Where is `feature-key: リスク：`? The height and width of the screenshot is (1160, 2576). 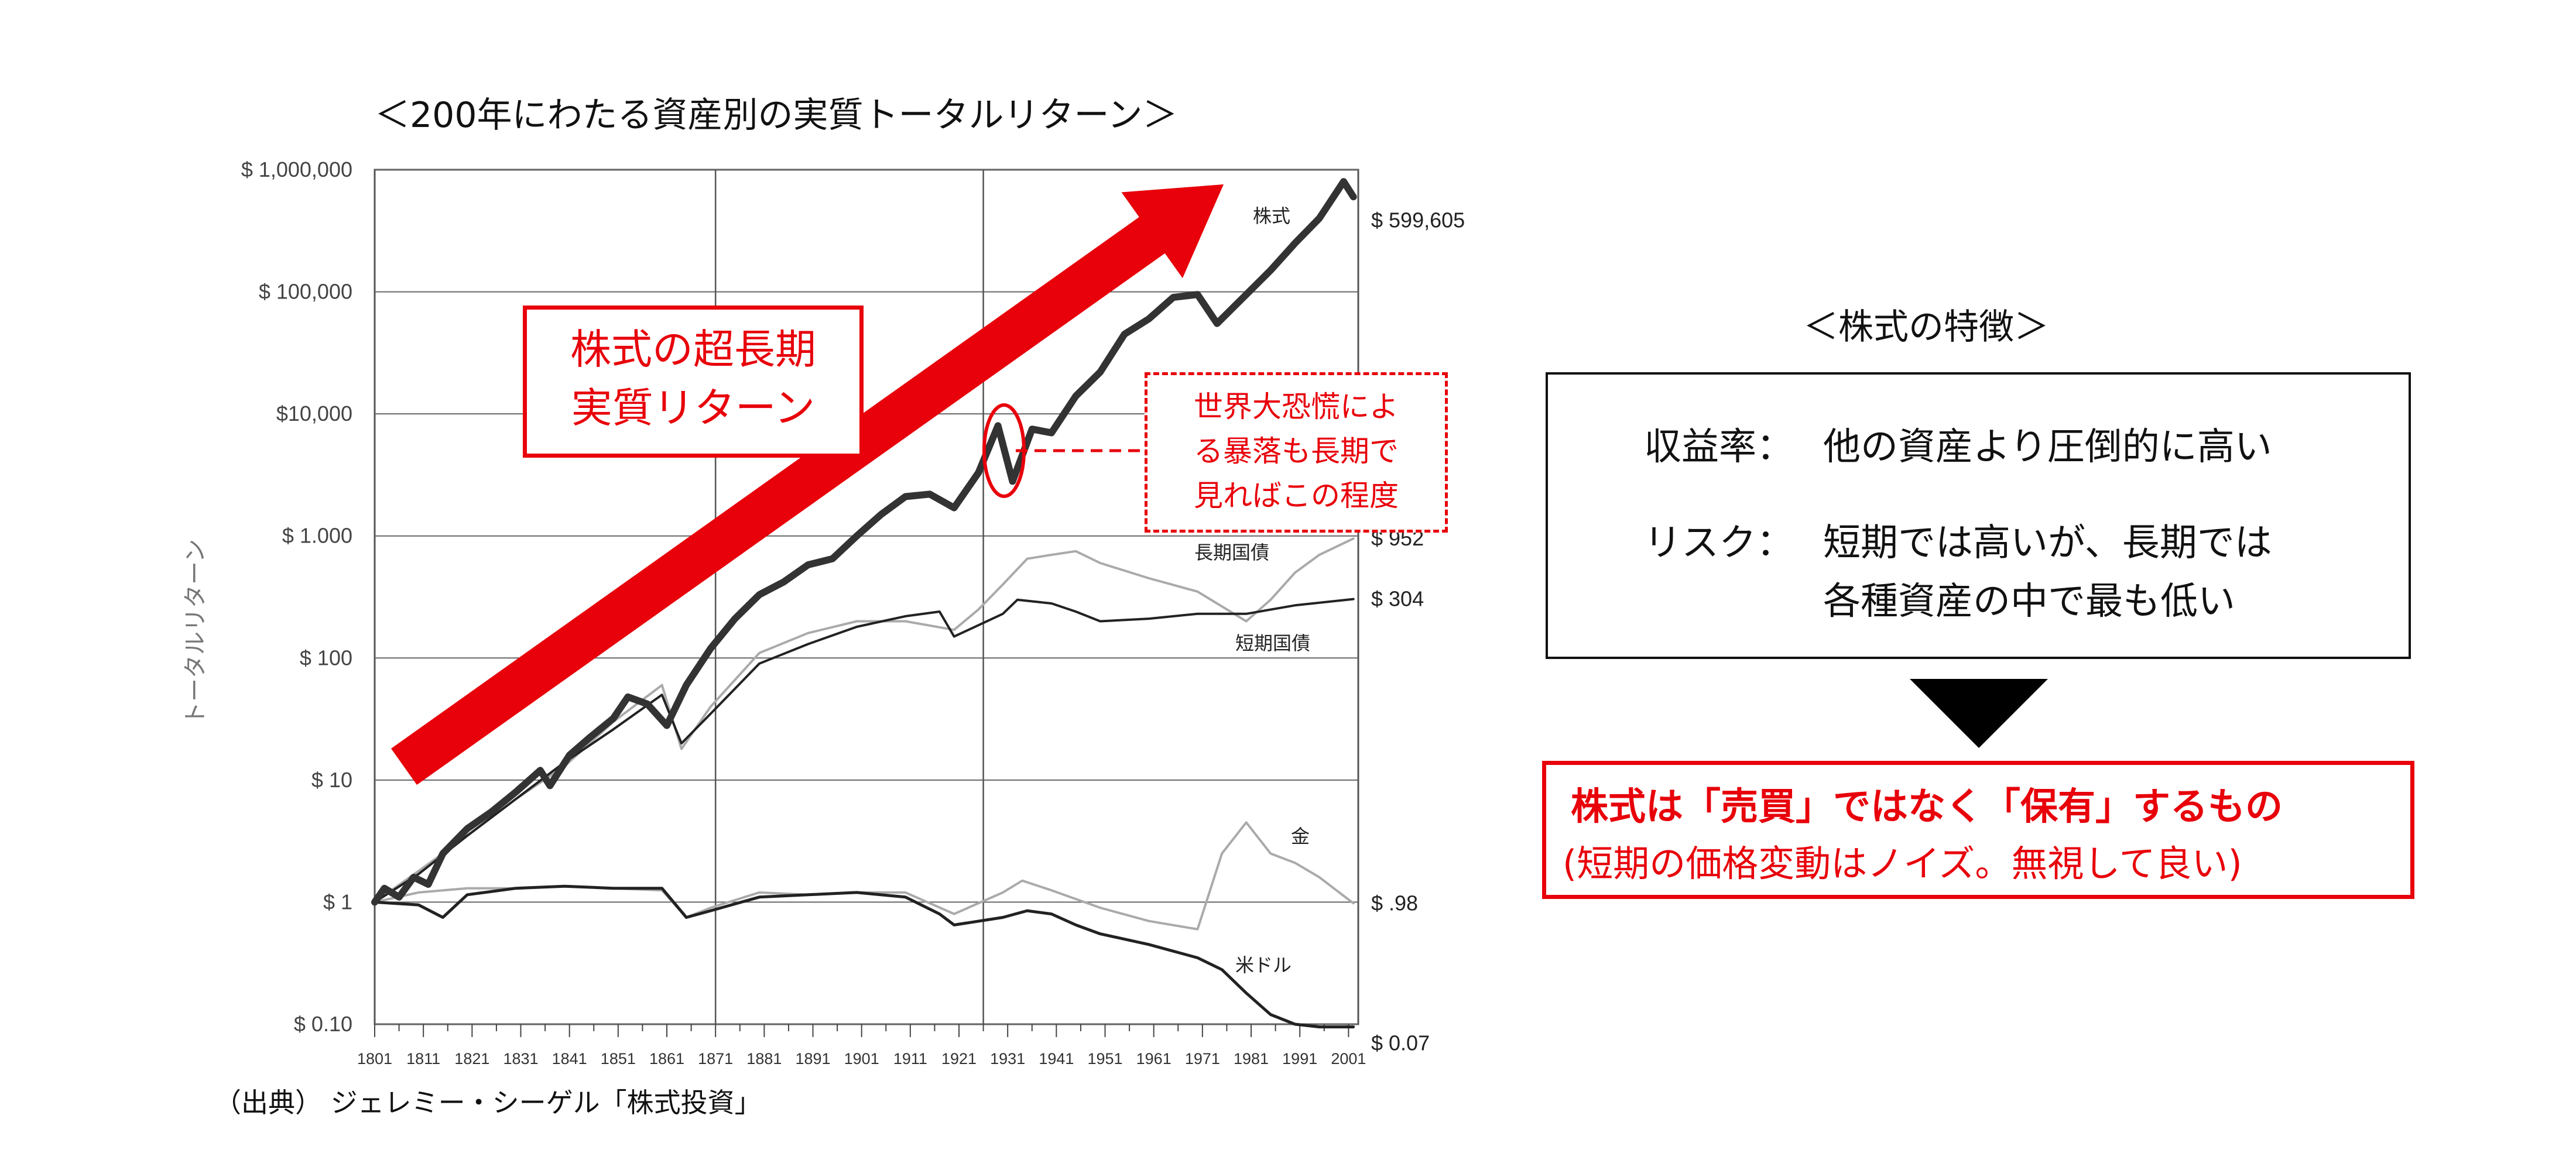
feature-key: リスク： is located at coordinates (1719, 543).